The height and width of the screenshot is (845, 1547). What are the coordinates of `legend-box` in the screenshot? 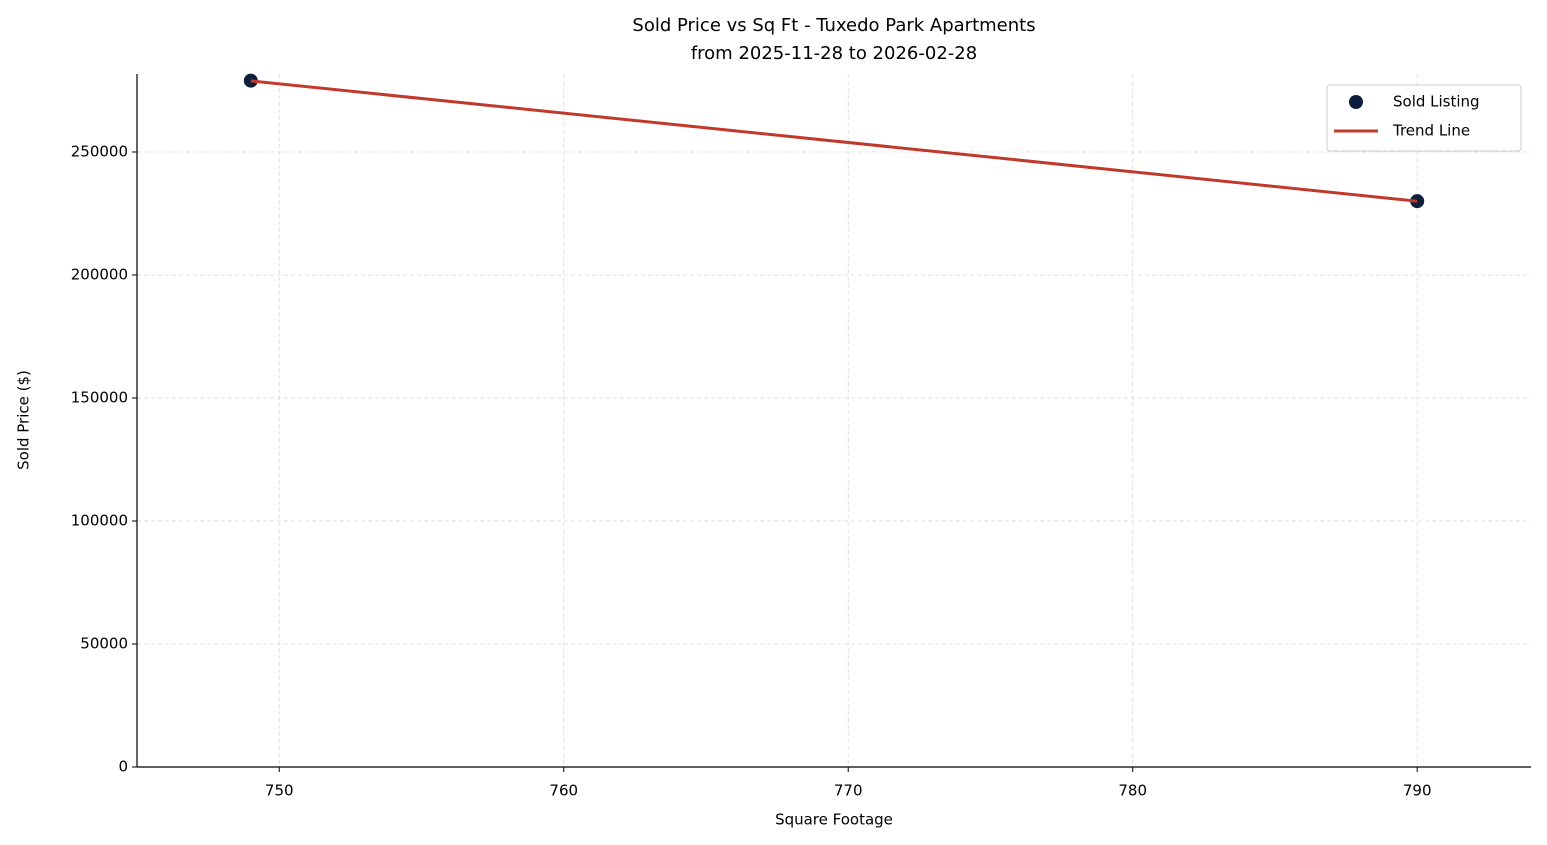 It's located at (1424, 118).